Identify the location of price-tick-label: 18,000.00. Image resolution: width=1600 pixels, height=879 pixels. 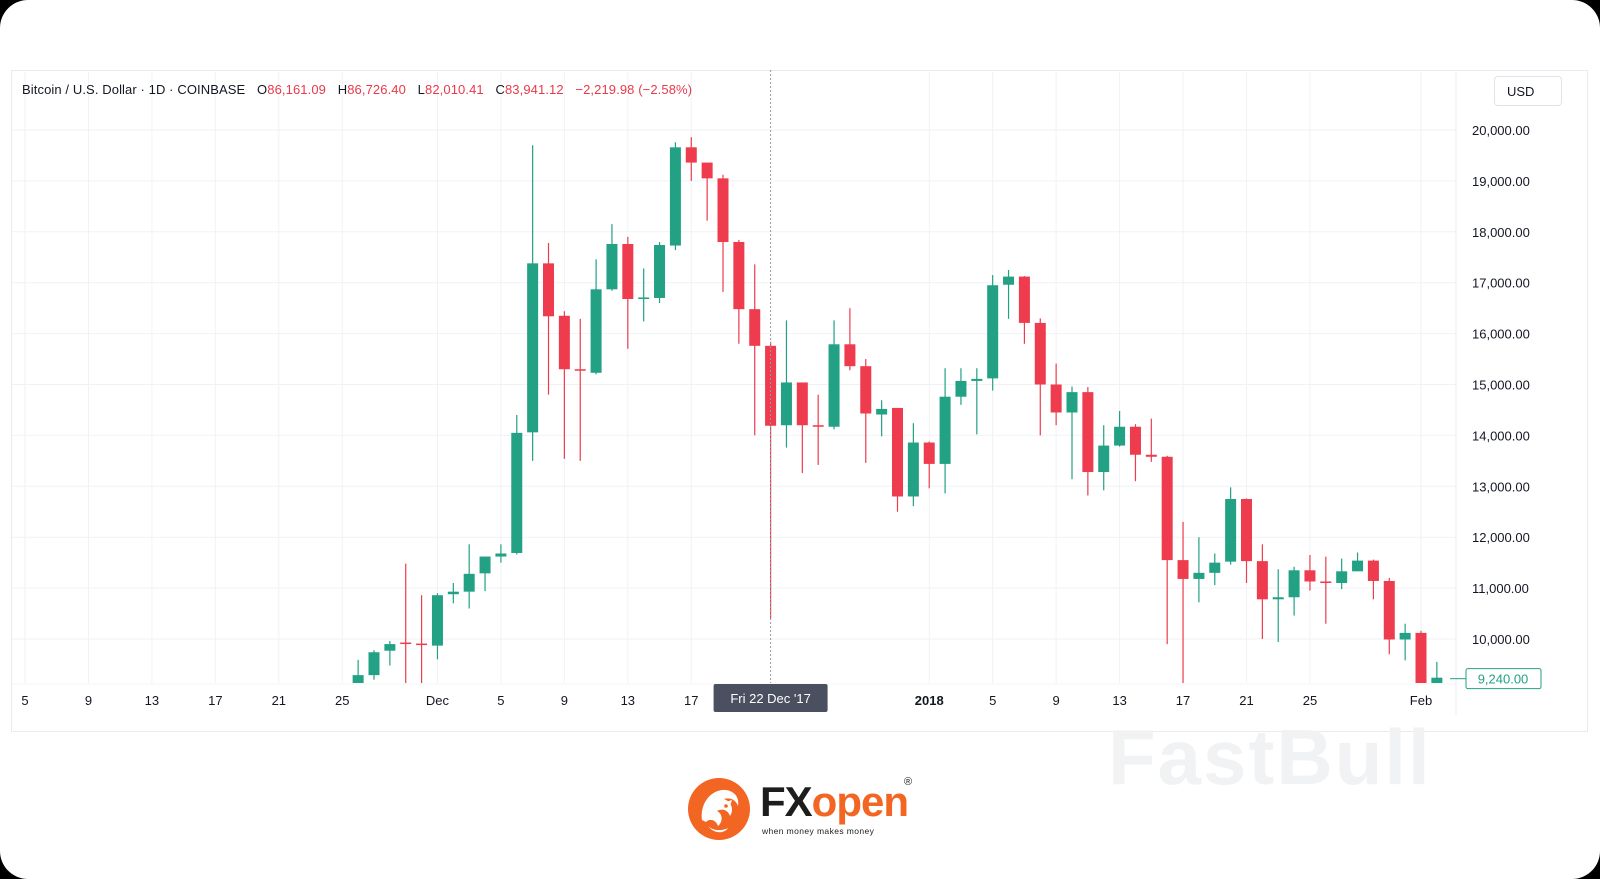
(1501, 232).